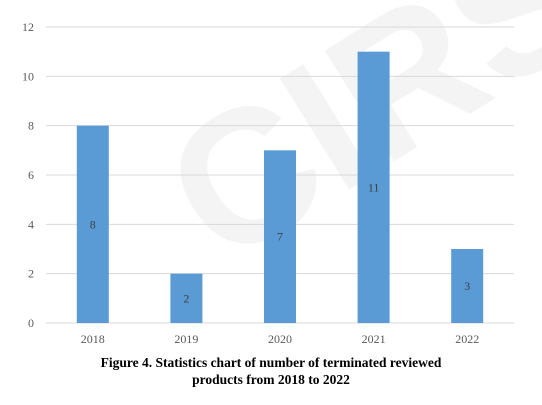 Image resolution: width=542 pixels, height=405 pixels. I want to click on bar-2020, so click(280, 236).